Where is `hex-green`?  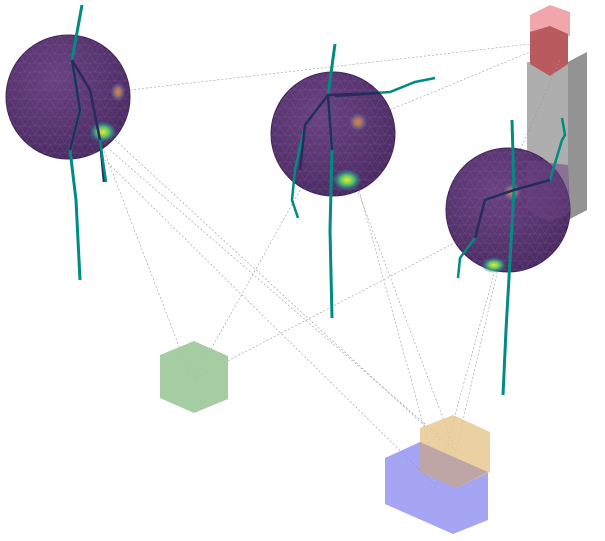
hex-green is located at coordinates (194, 377).